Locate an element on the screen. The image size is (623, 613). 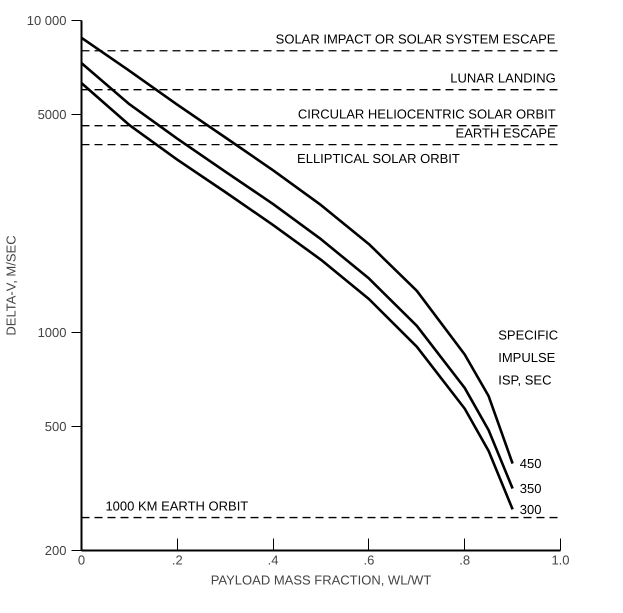
ref-line-label: 1000 KM EARTH ORBIT is located at coordinates (176, 506).